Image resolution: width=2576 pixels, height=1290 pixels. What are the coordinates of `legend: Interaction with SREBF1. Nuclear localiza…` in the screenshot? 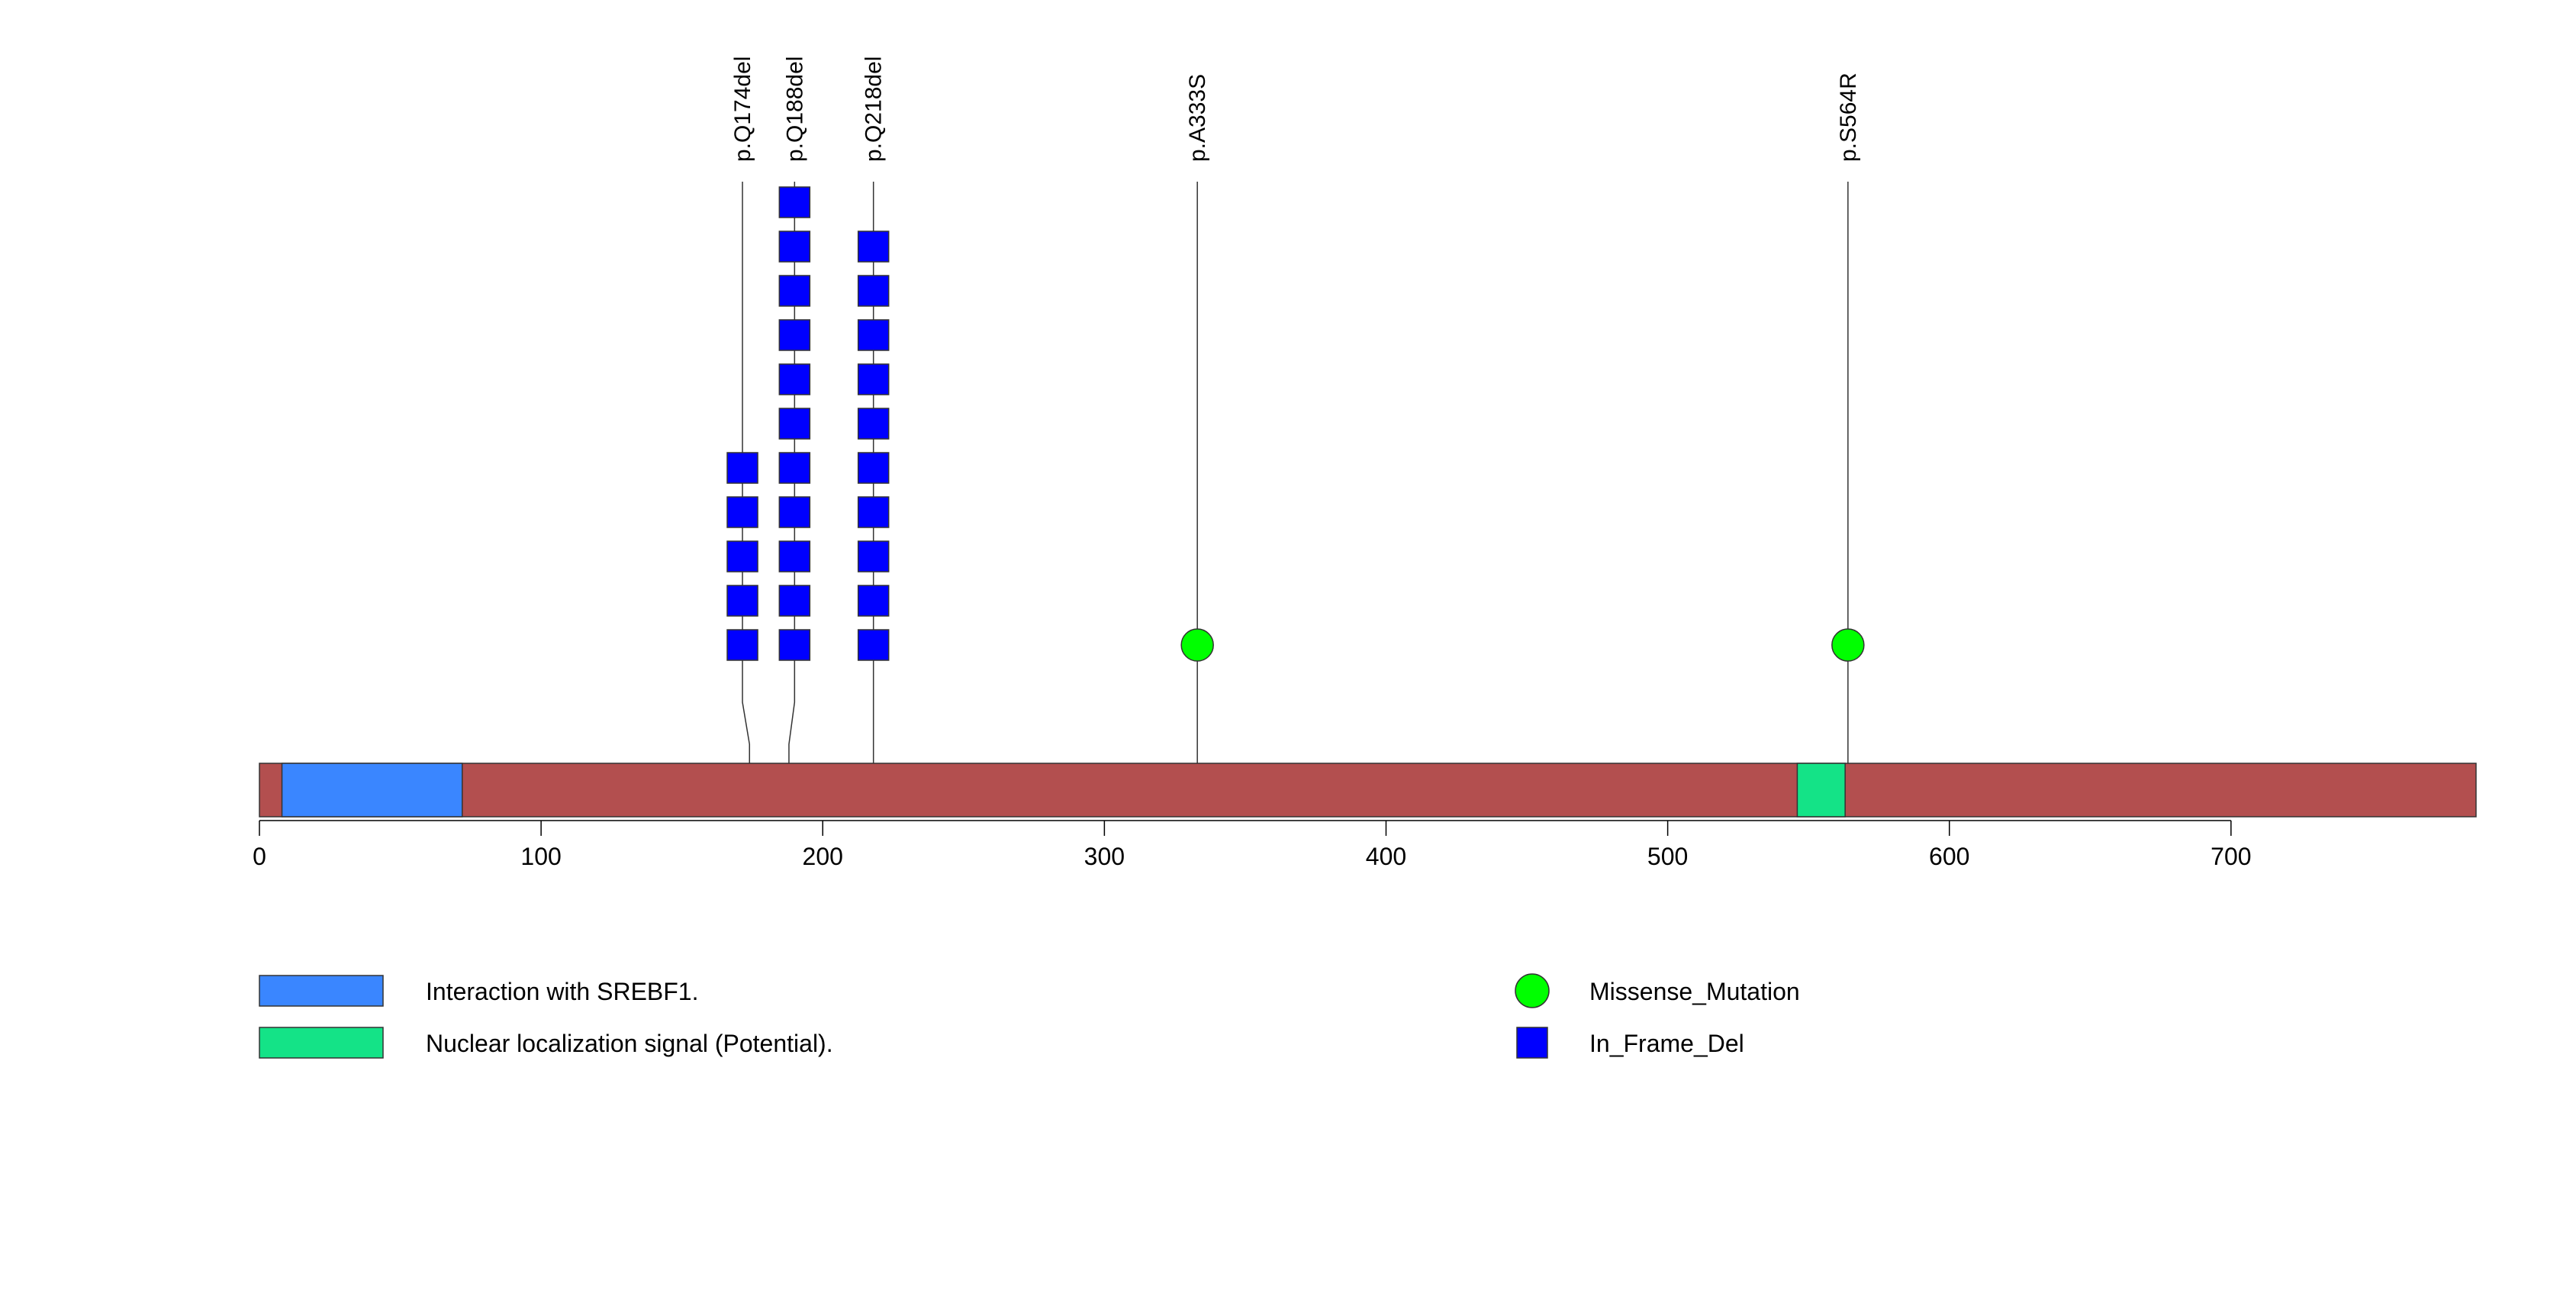 It's located at (1029, 1016).